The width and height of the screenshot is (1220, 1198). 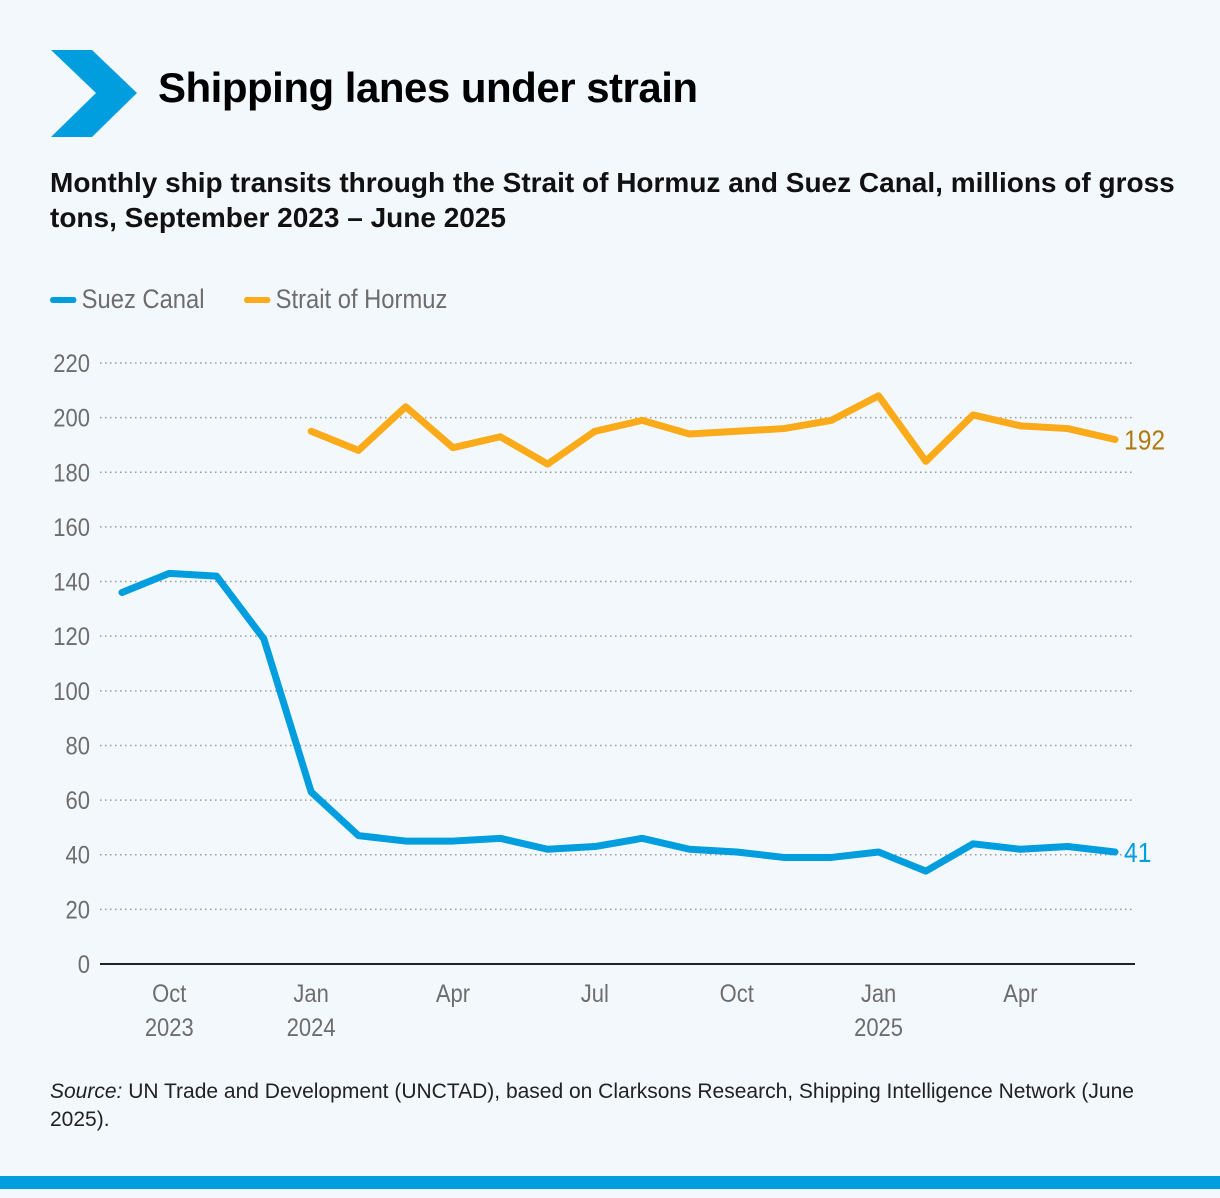 I want to click on y-tick-label: 0, so click(x=84, y=965).